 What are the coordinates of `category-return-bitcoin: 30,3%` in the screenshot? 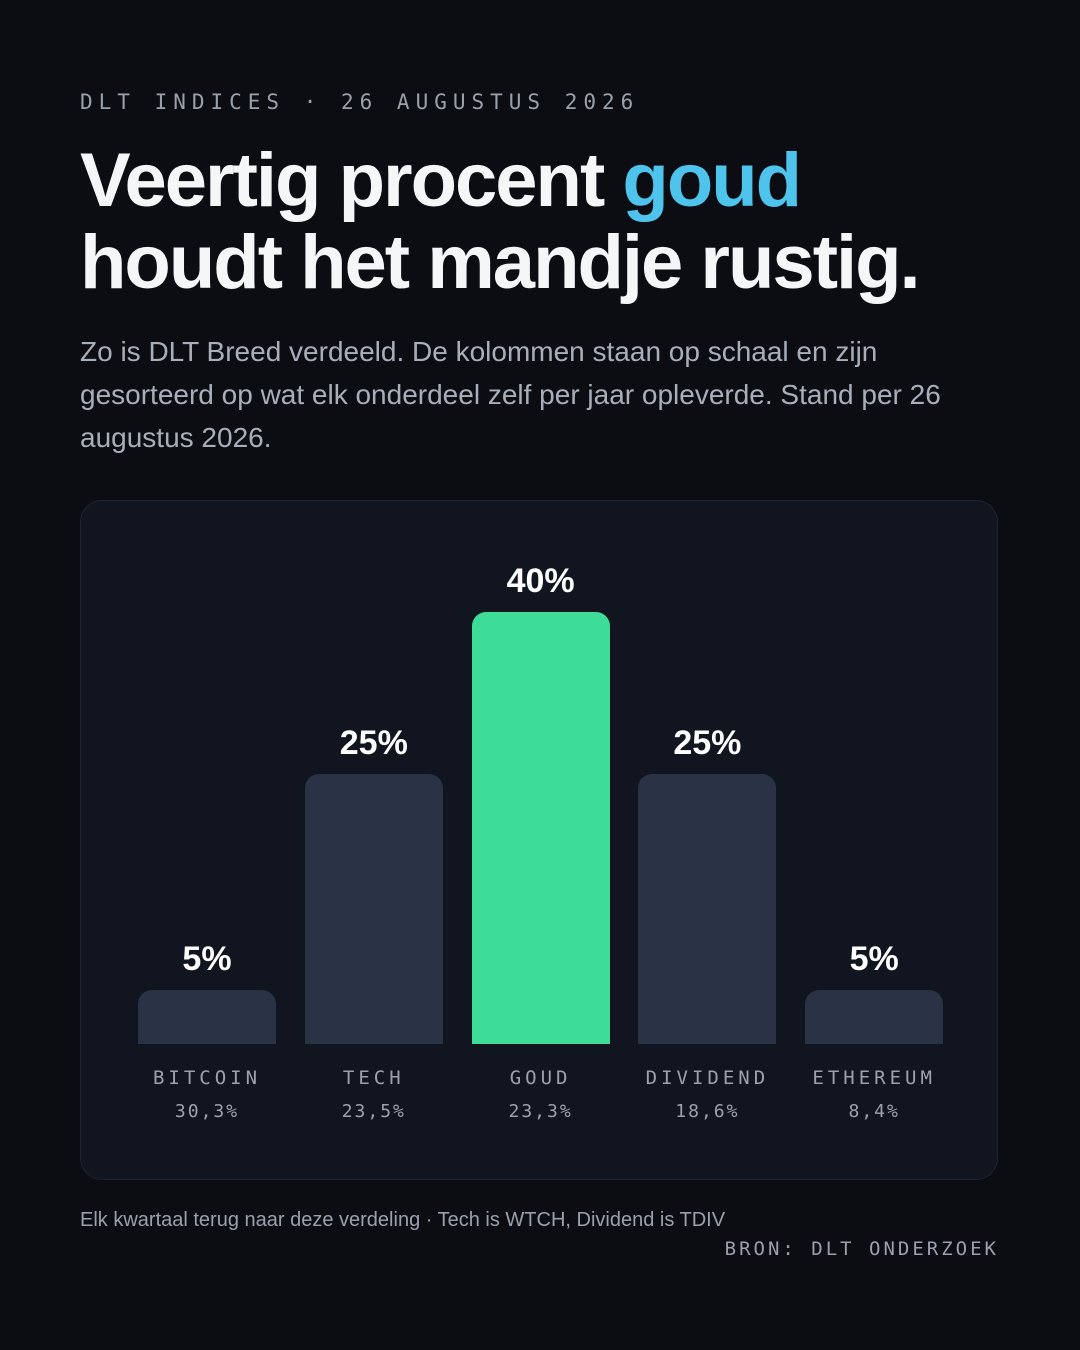 It's located at (207, 1111).